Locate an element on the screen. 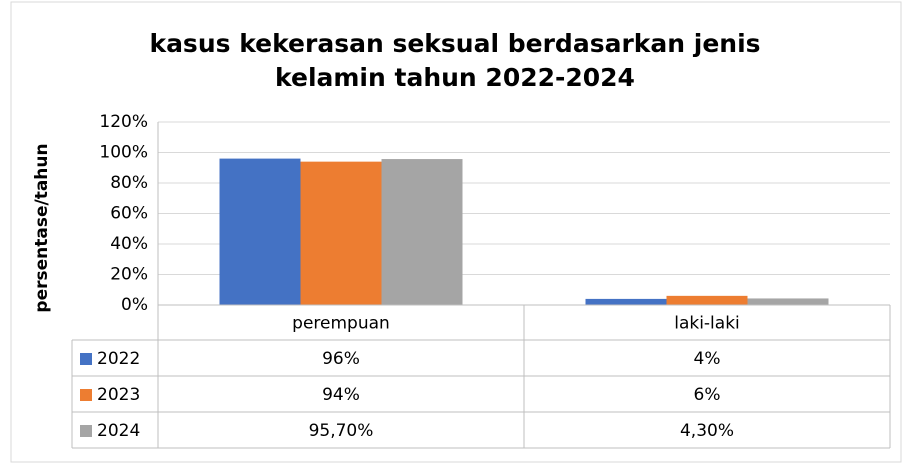  data-label: 4% is located at coordinates (707, 359).